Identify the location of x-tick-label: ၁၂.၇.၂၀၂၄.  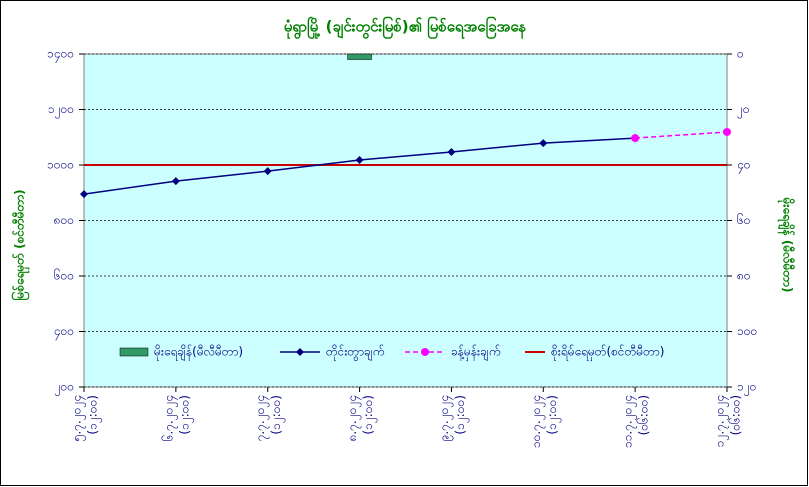
(721, 421).